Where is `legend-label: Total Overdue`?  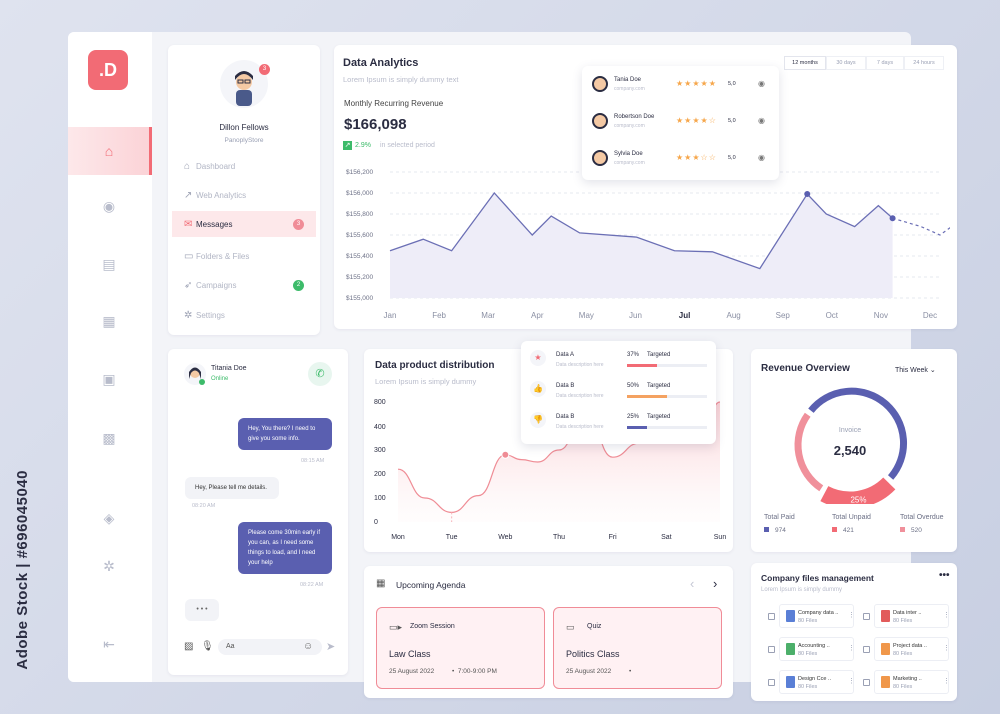 legend-label: Total Overdue is located at coordinates (922, 517).